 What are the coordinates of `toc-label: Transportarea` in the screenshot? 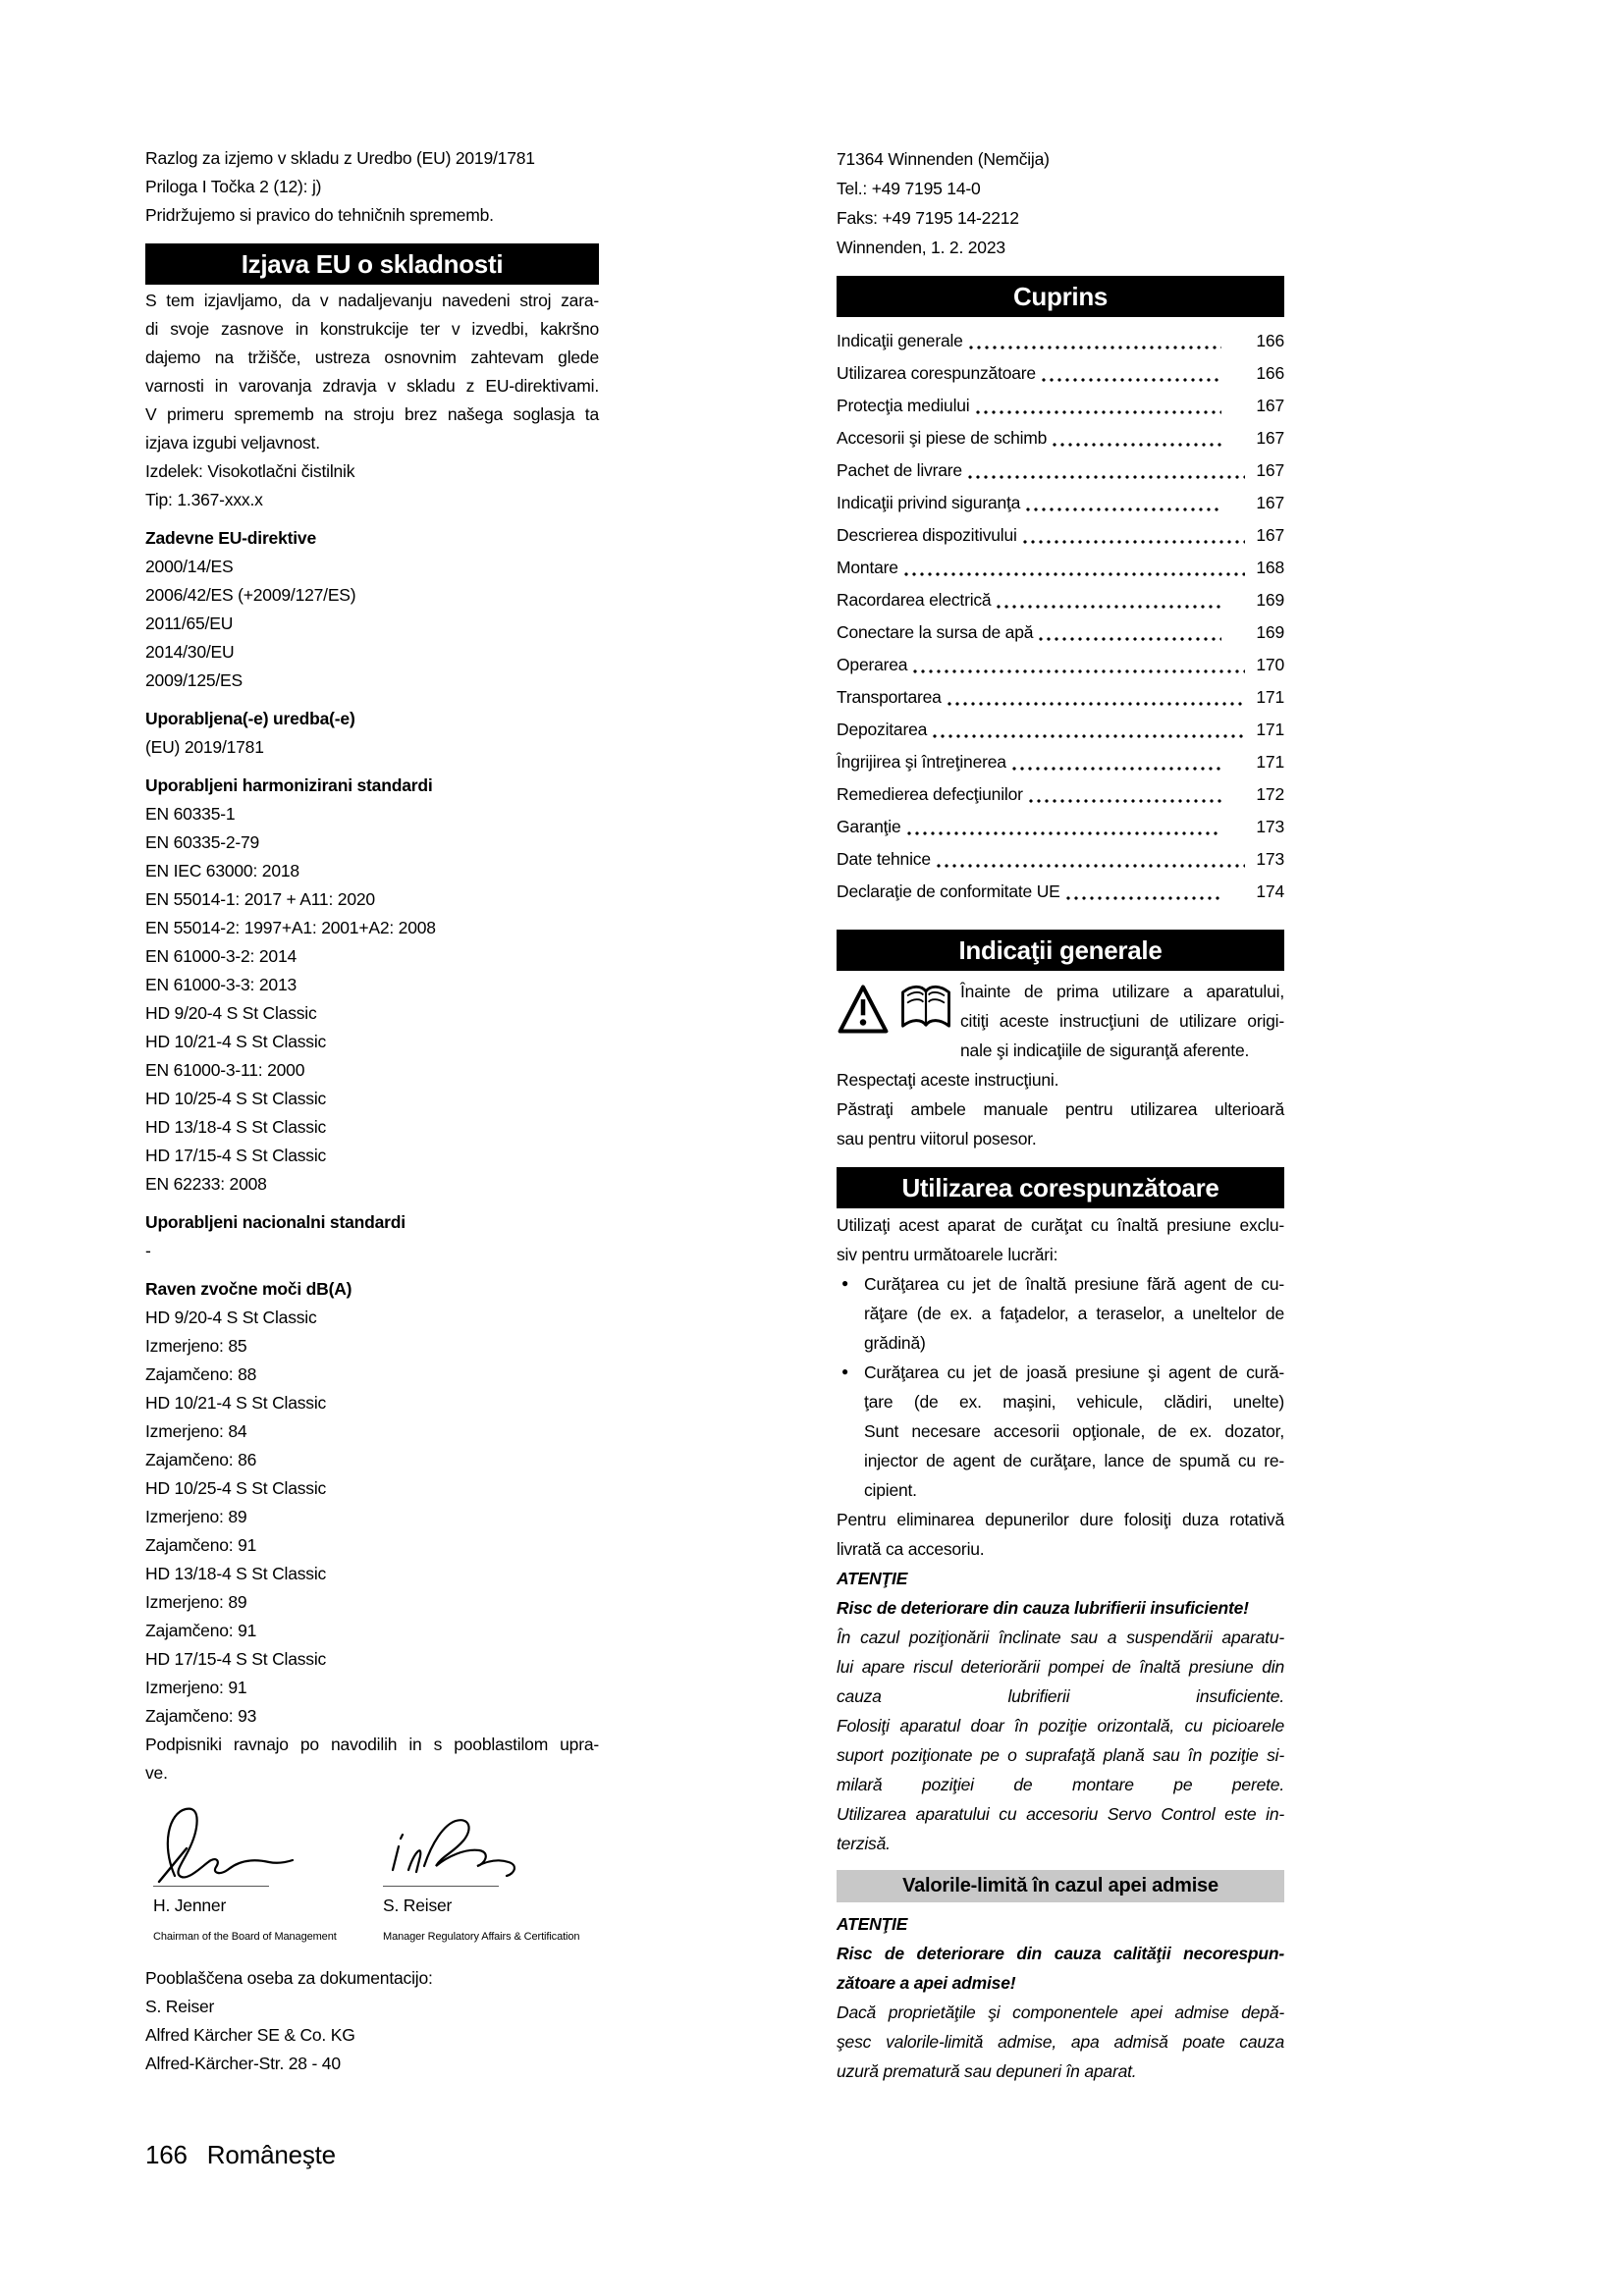 It's located at (889, 697).